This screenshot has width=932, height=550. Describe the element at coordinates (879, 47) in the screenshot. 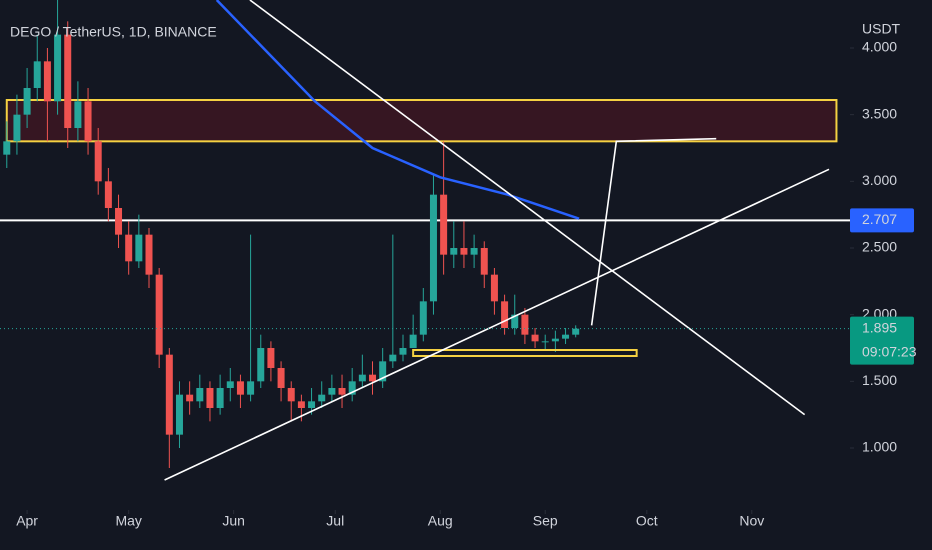

I see `y-tick-label: 4.000` at that location.